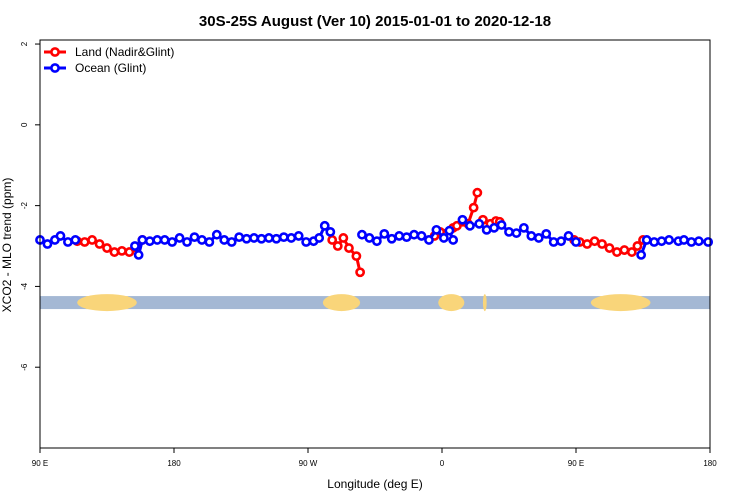  Describe the element at coordinates (442, 463) in the screenshot. I see `x-tick-label: 0` at that location.